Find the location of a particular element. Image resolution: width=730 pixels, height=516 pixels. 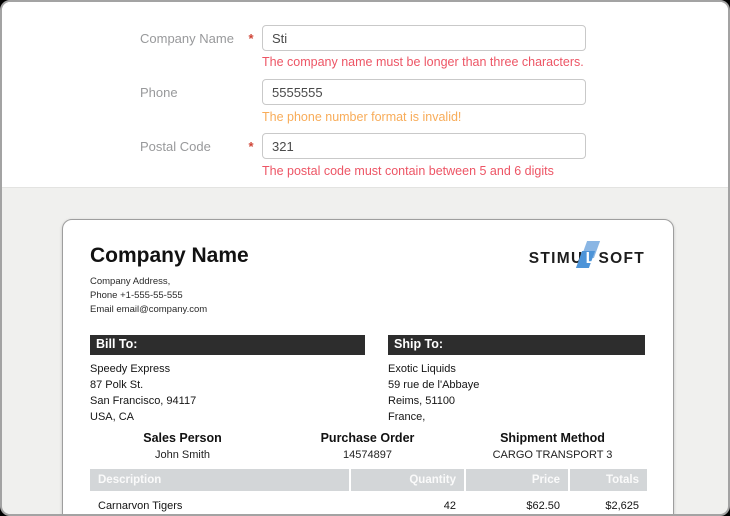

logo-text-pre: STIMU is located at coordinates (556, 258).